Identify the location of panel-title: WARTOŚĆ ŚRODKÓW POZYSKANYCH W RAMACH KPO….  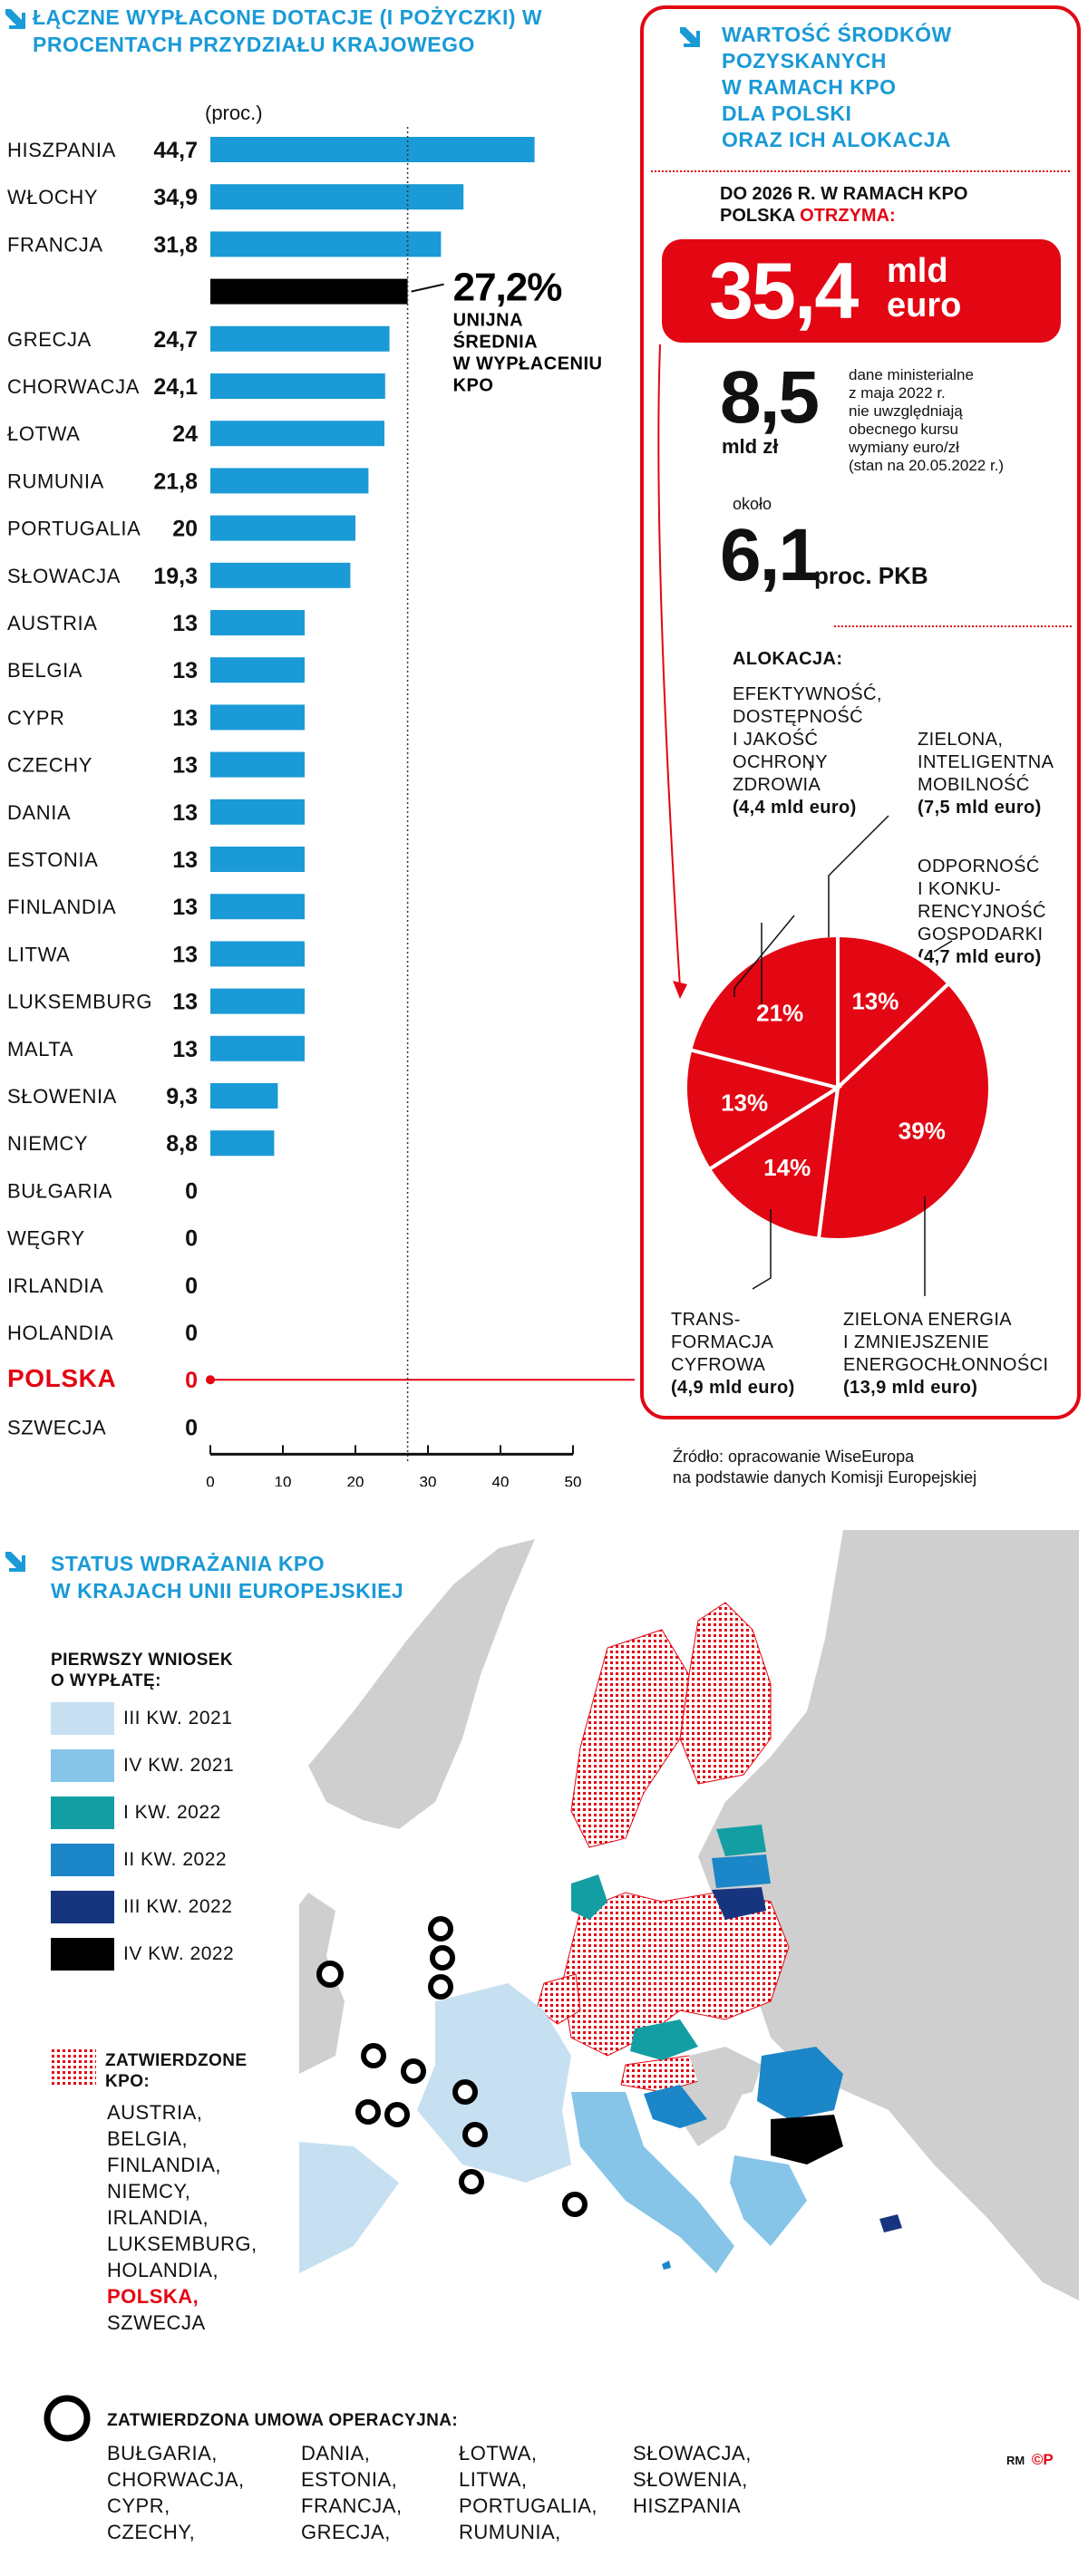
(837, 87).